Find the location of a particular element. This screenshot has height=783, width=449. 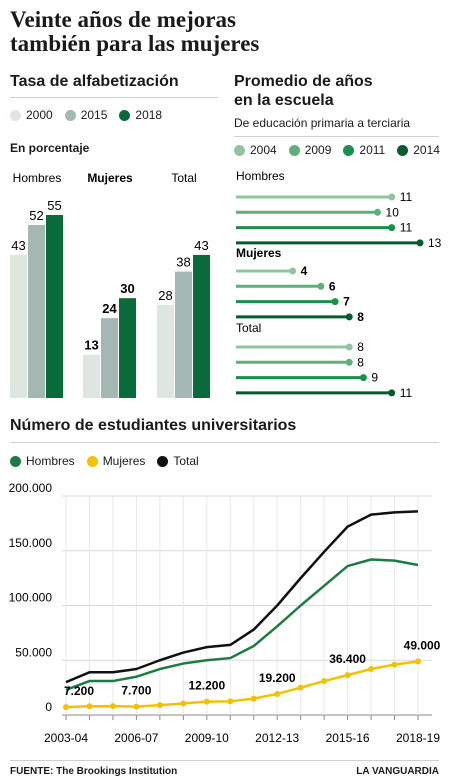

legend-label-hombres: Hombres is located at coordinates (50, 461).